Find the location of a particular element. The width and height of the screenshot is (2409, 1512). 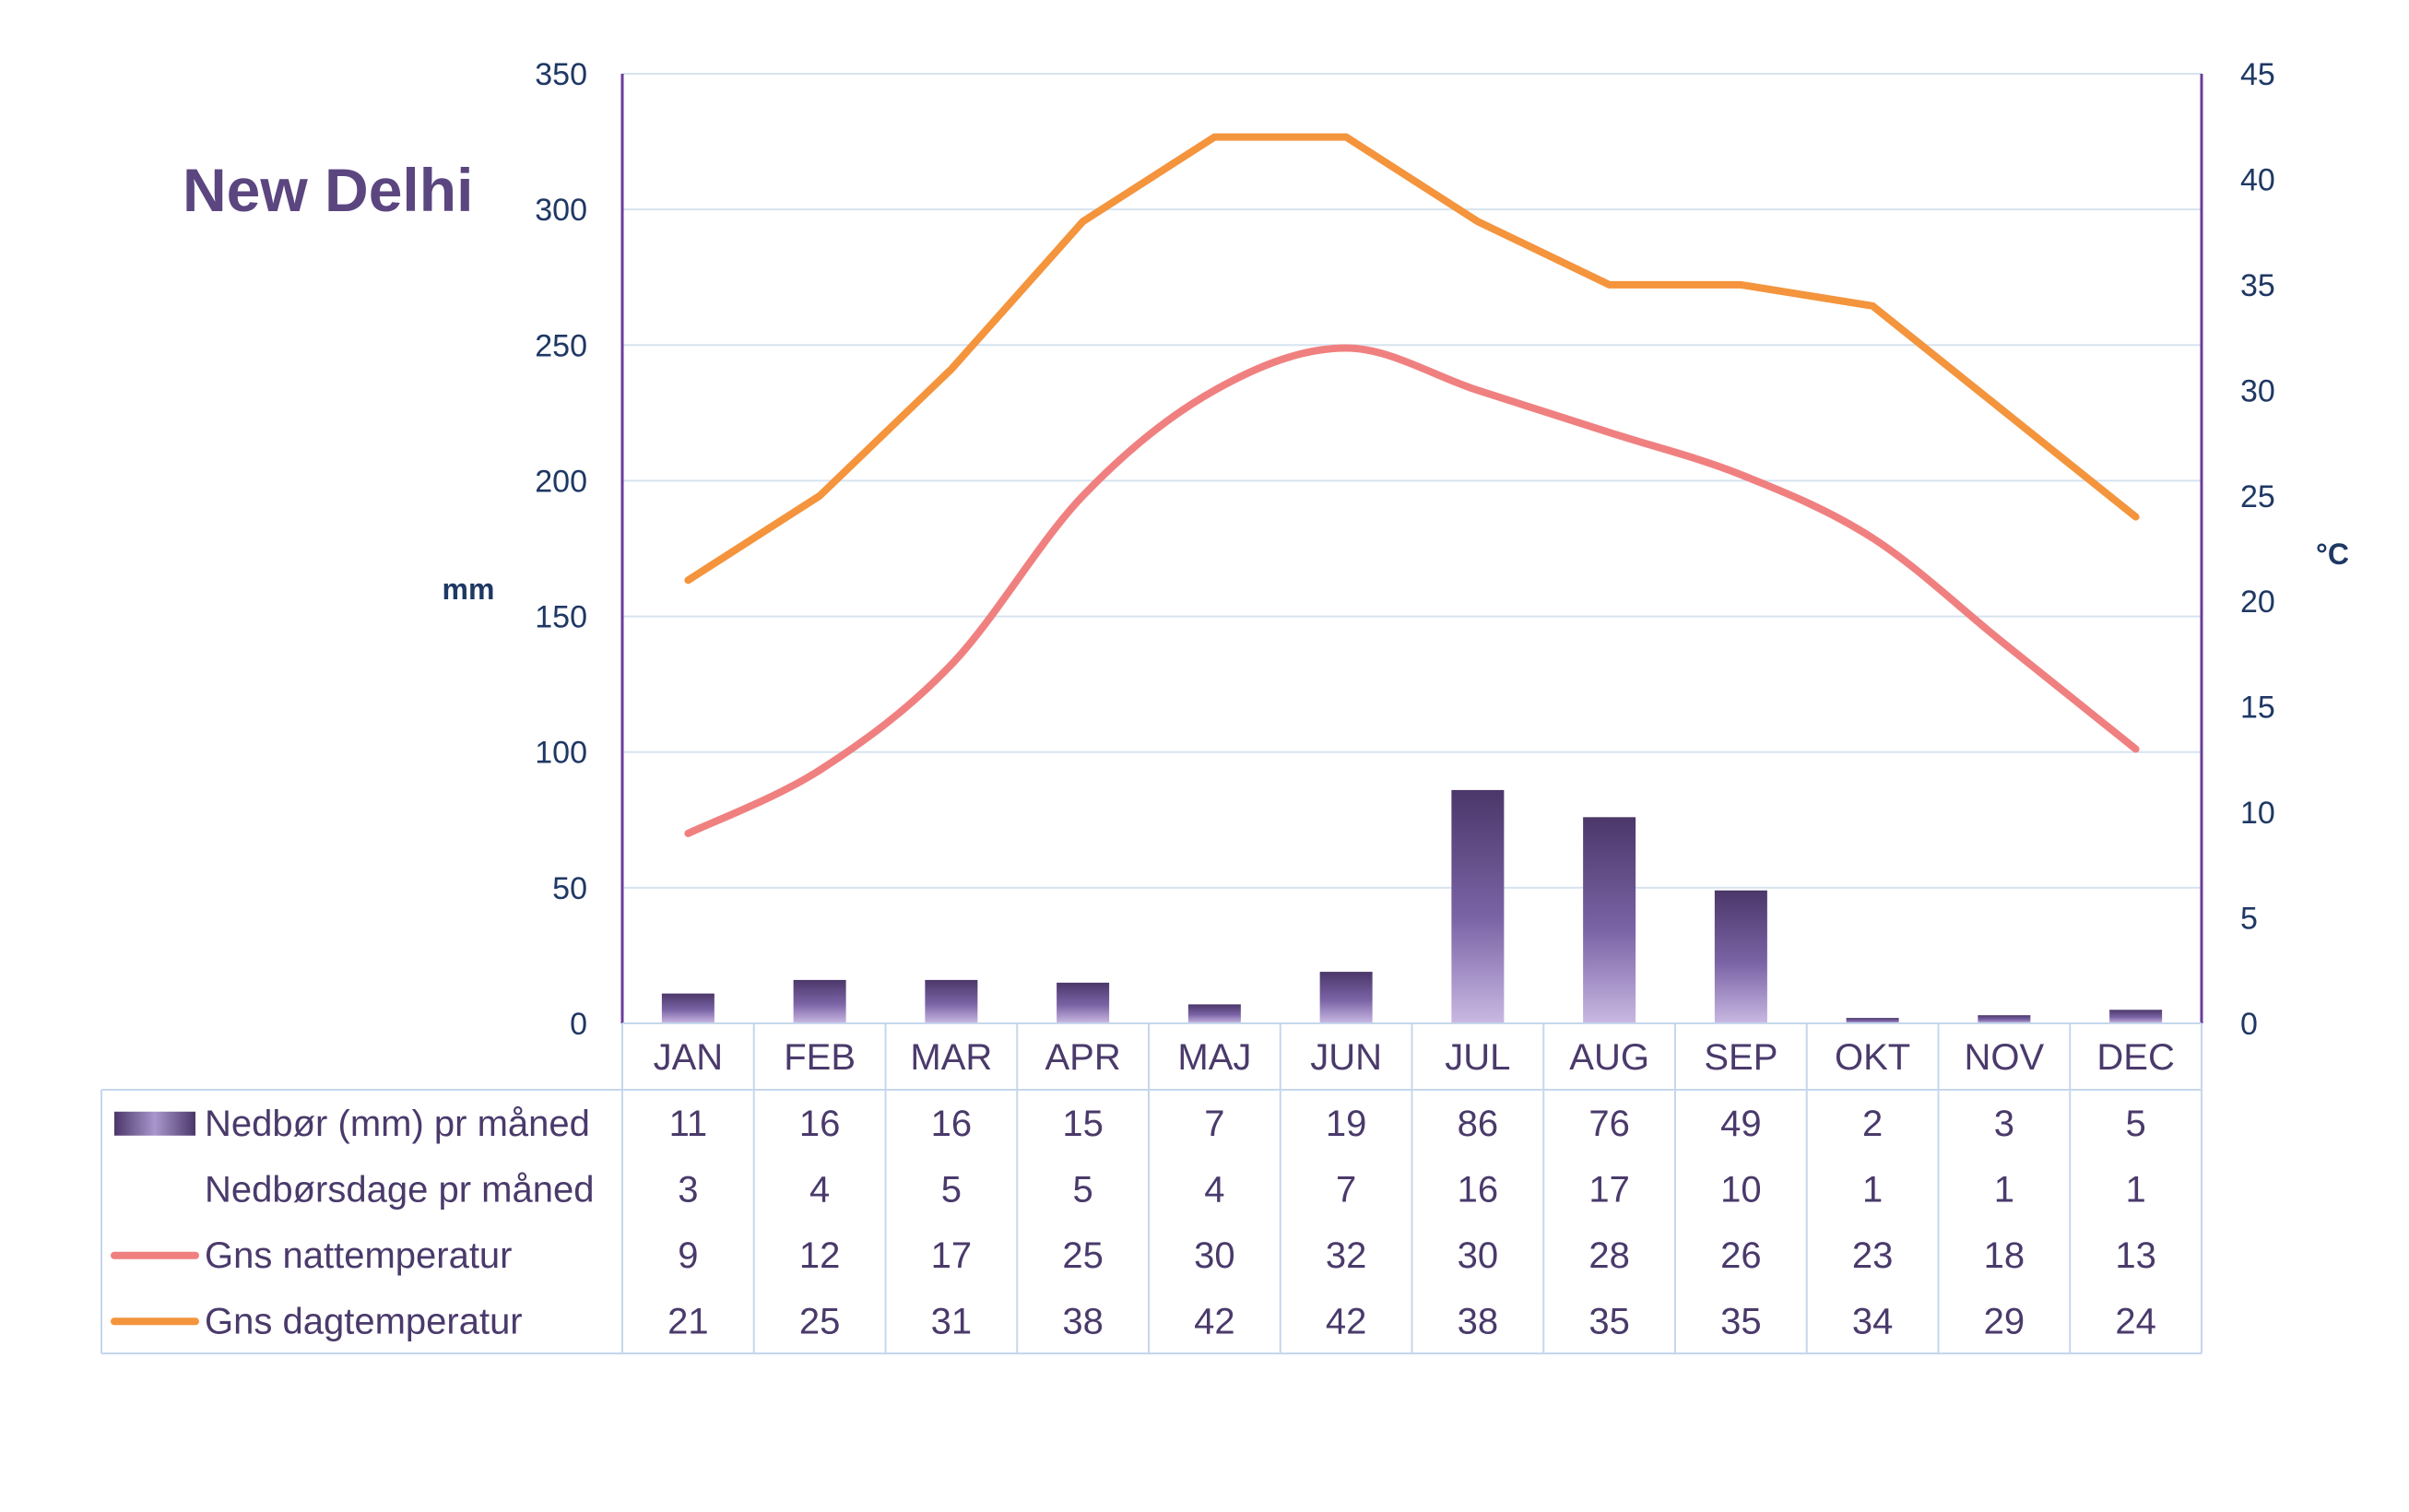

table-cell: 76 is located at coordinates (1609, 1124).